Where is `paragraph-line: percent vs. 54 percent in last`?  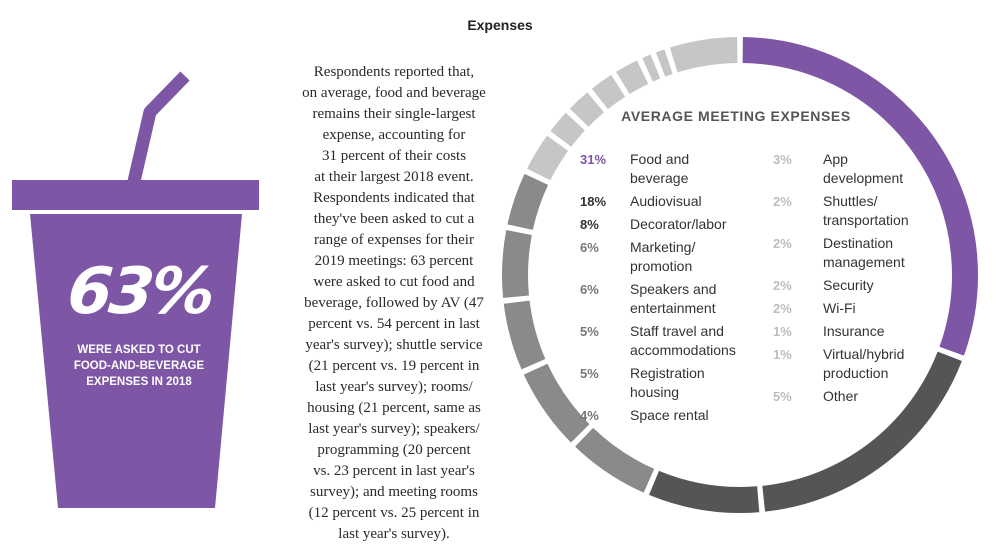
paragraph-line: percent vs. 54 percent in last is located at coordinates (394, 324).